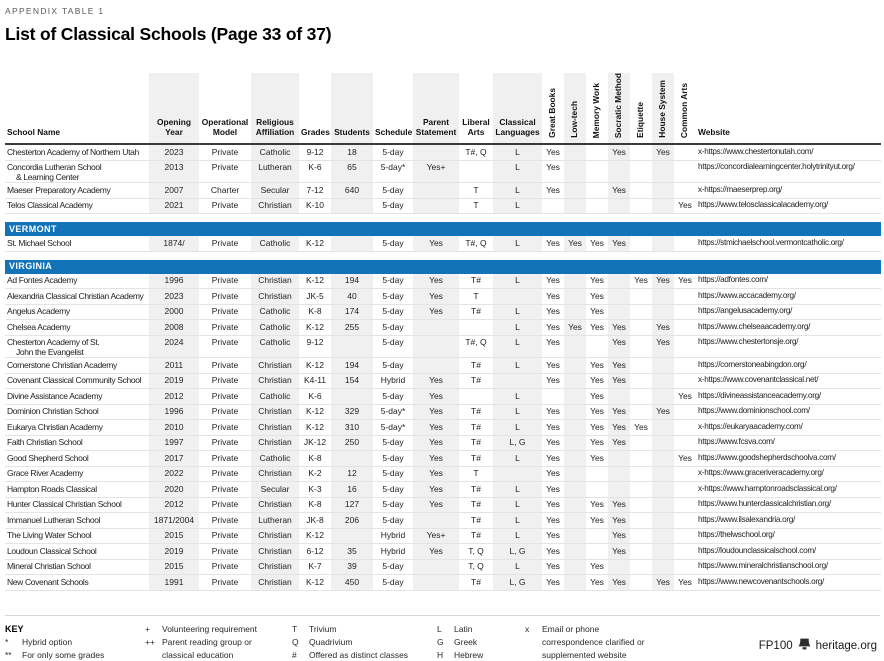 The image size is (884, 661). Describe the element at coordinates (295, 628) in the screenshot. I see `key-symbol: T` at that location.